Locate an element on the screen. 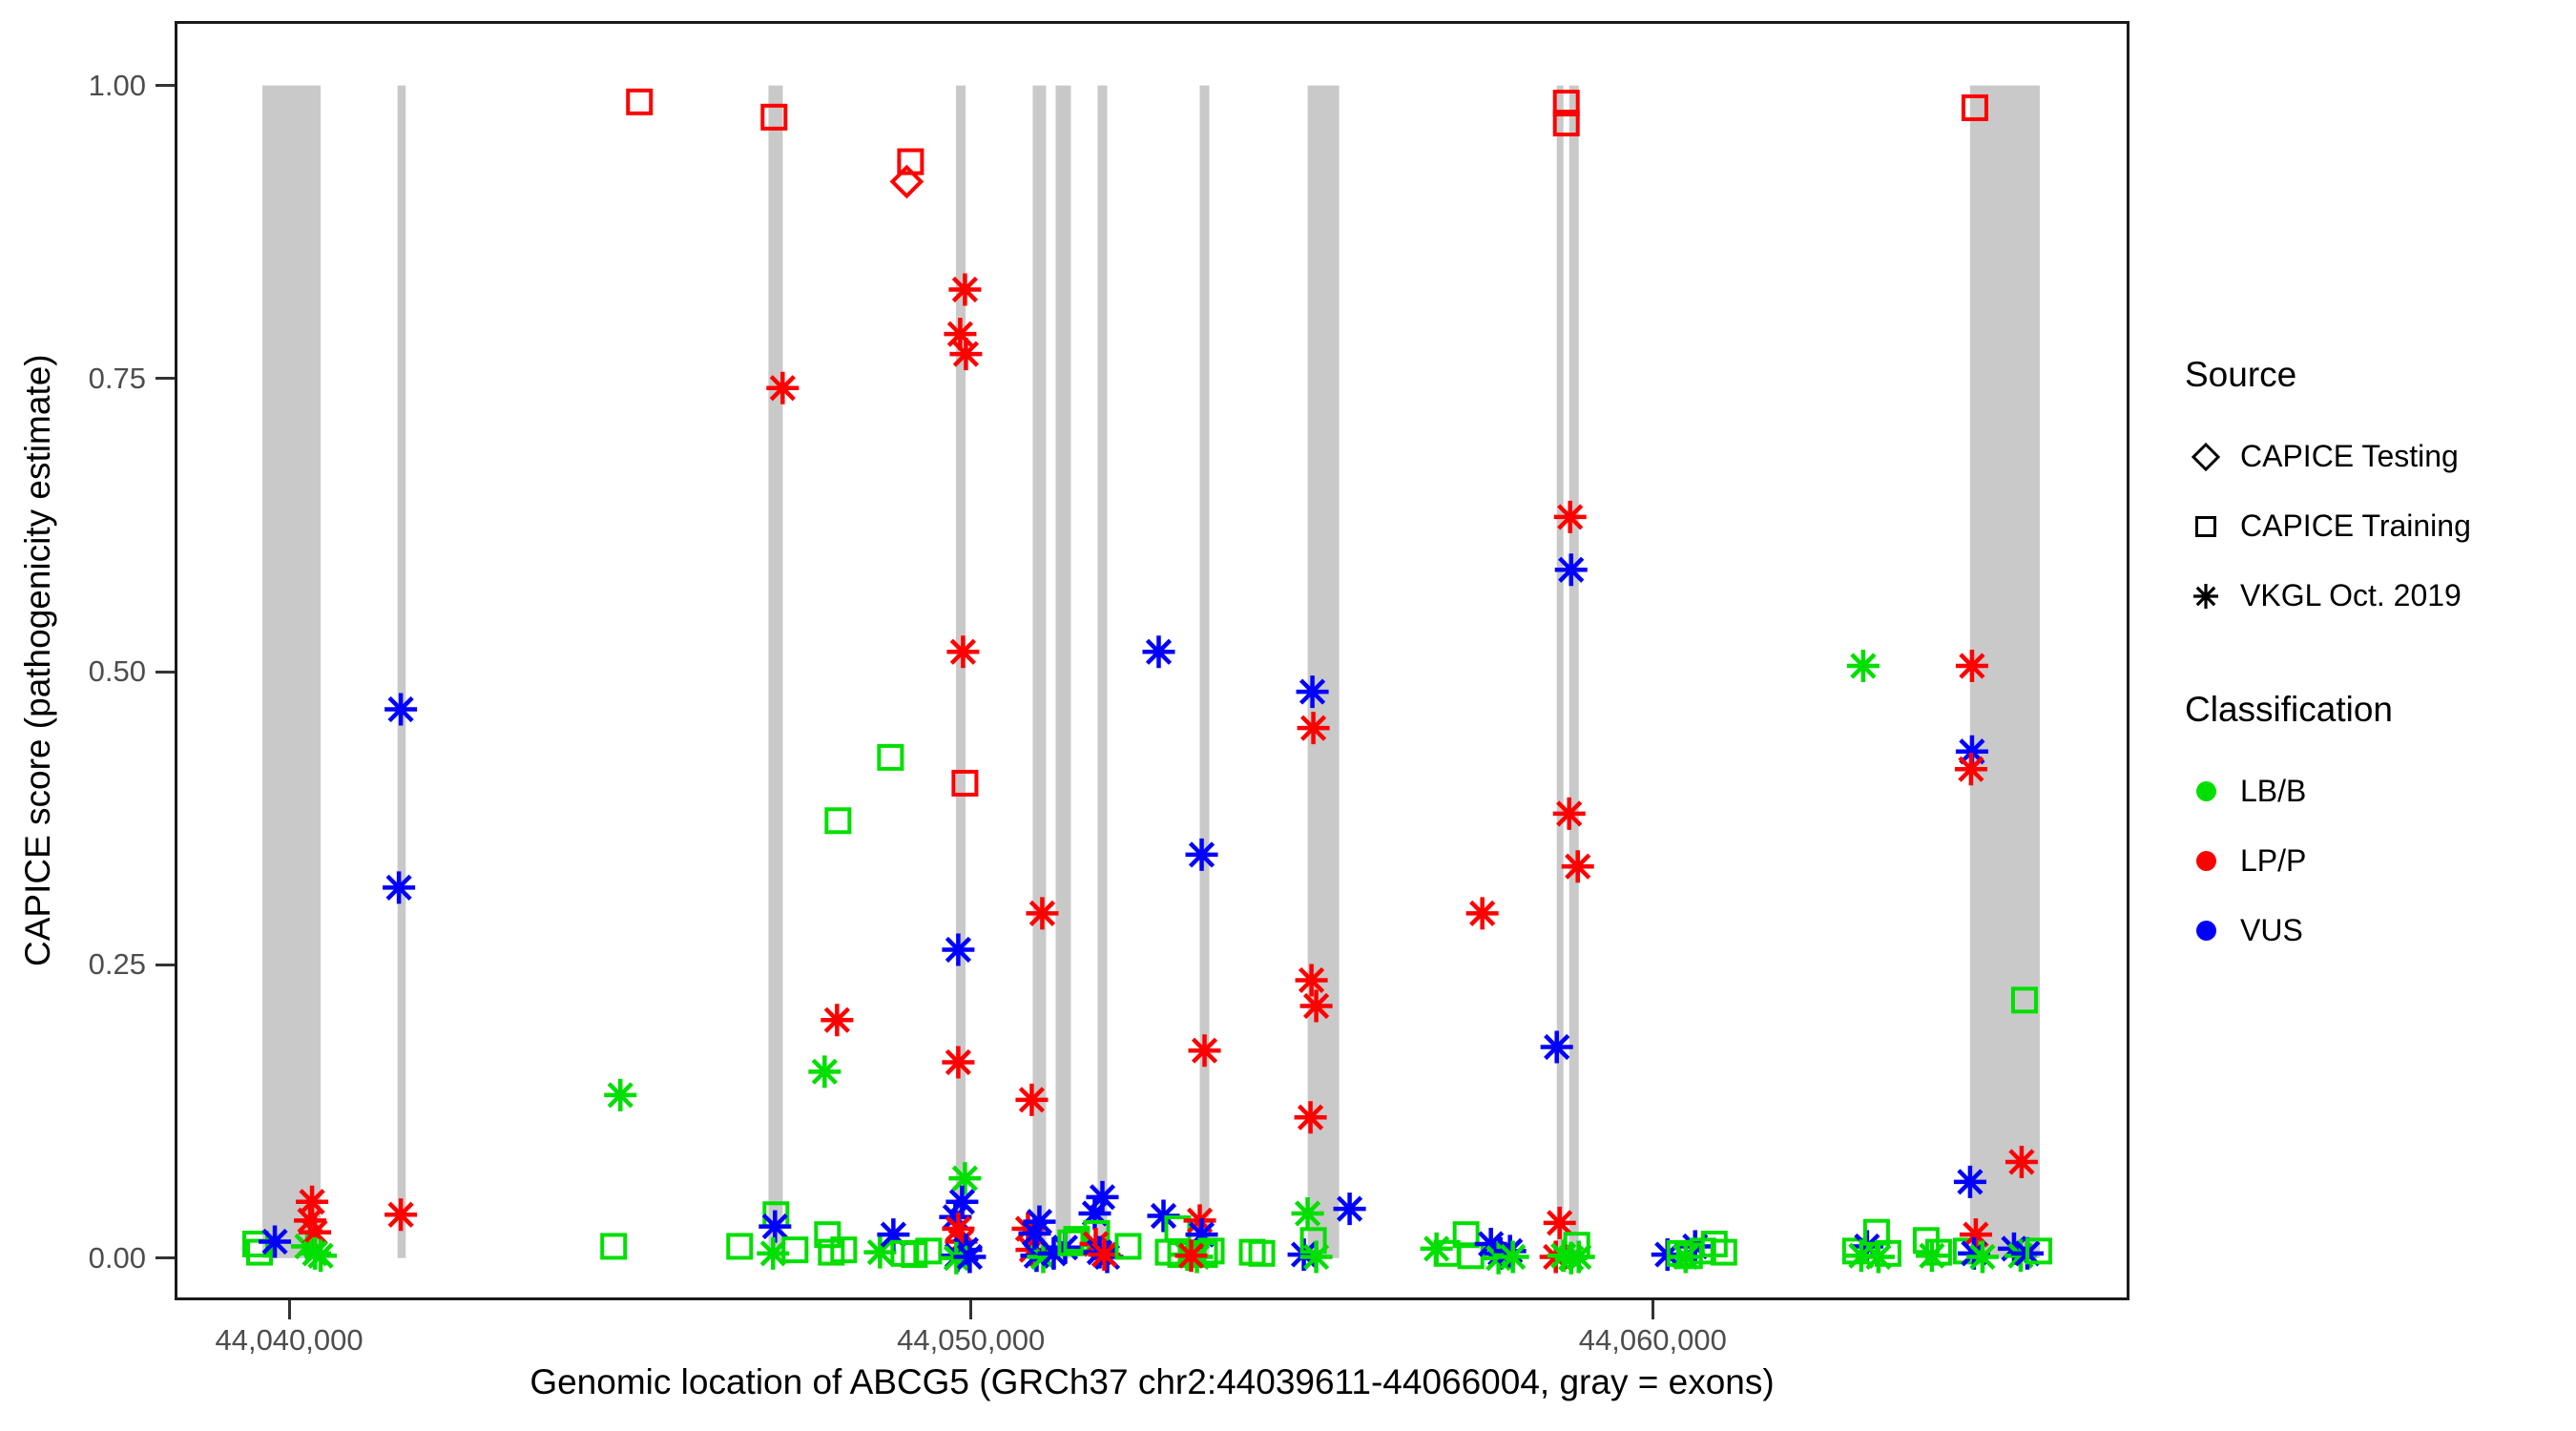 The image size is (2576, 1431). legend-item-capice-training: CAPICE Training is located at coordinates (2375, 526).